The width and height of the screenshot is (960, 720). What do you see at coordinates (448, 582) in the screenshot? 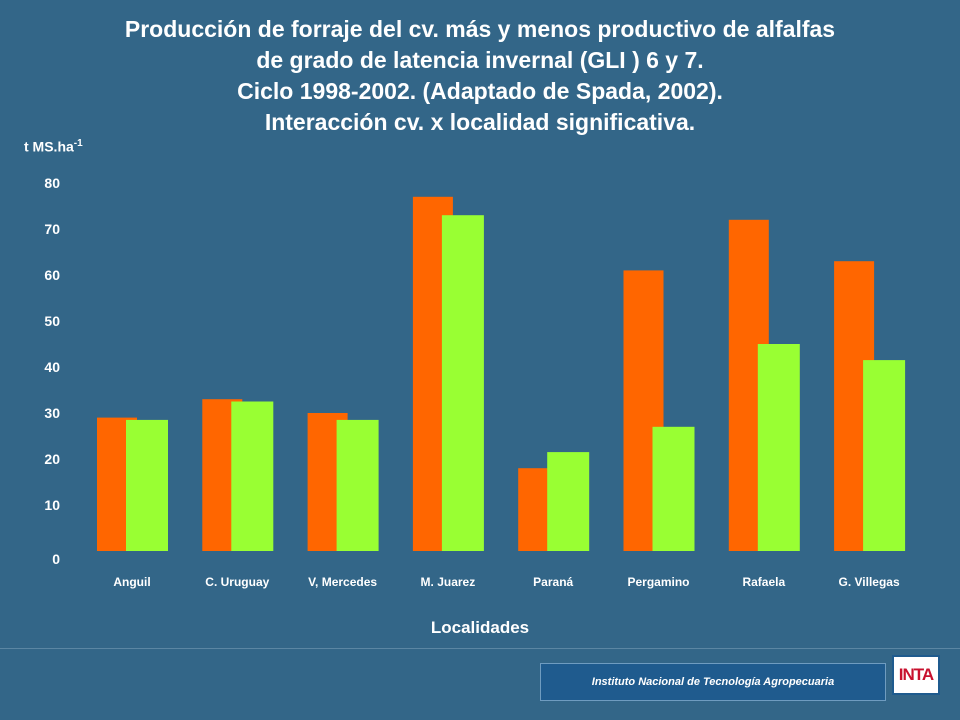
I see `x-tick-label: M. Juarez` at bounding box center [448, 582].